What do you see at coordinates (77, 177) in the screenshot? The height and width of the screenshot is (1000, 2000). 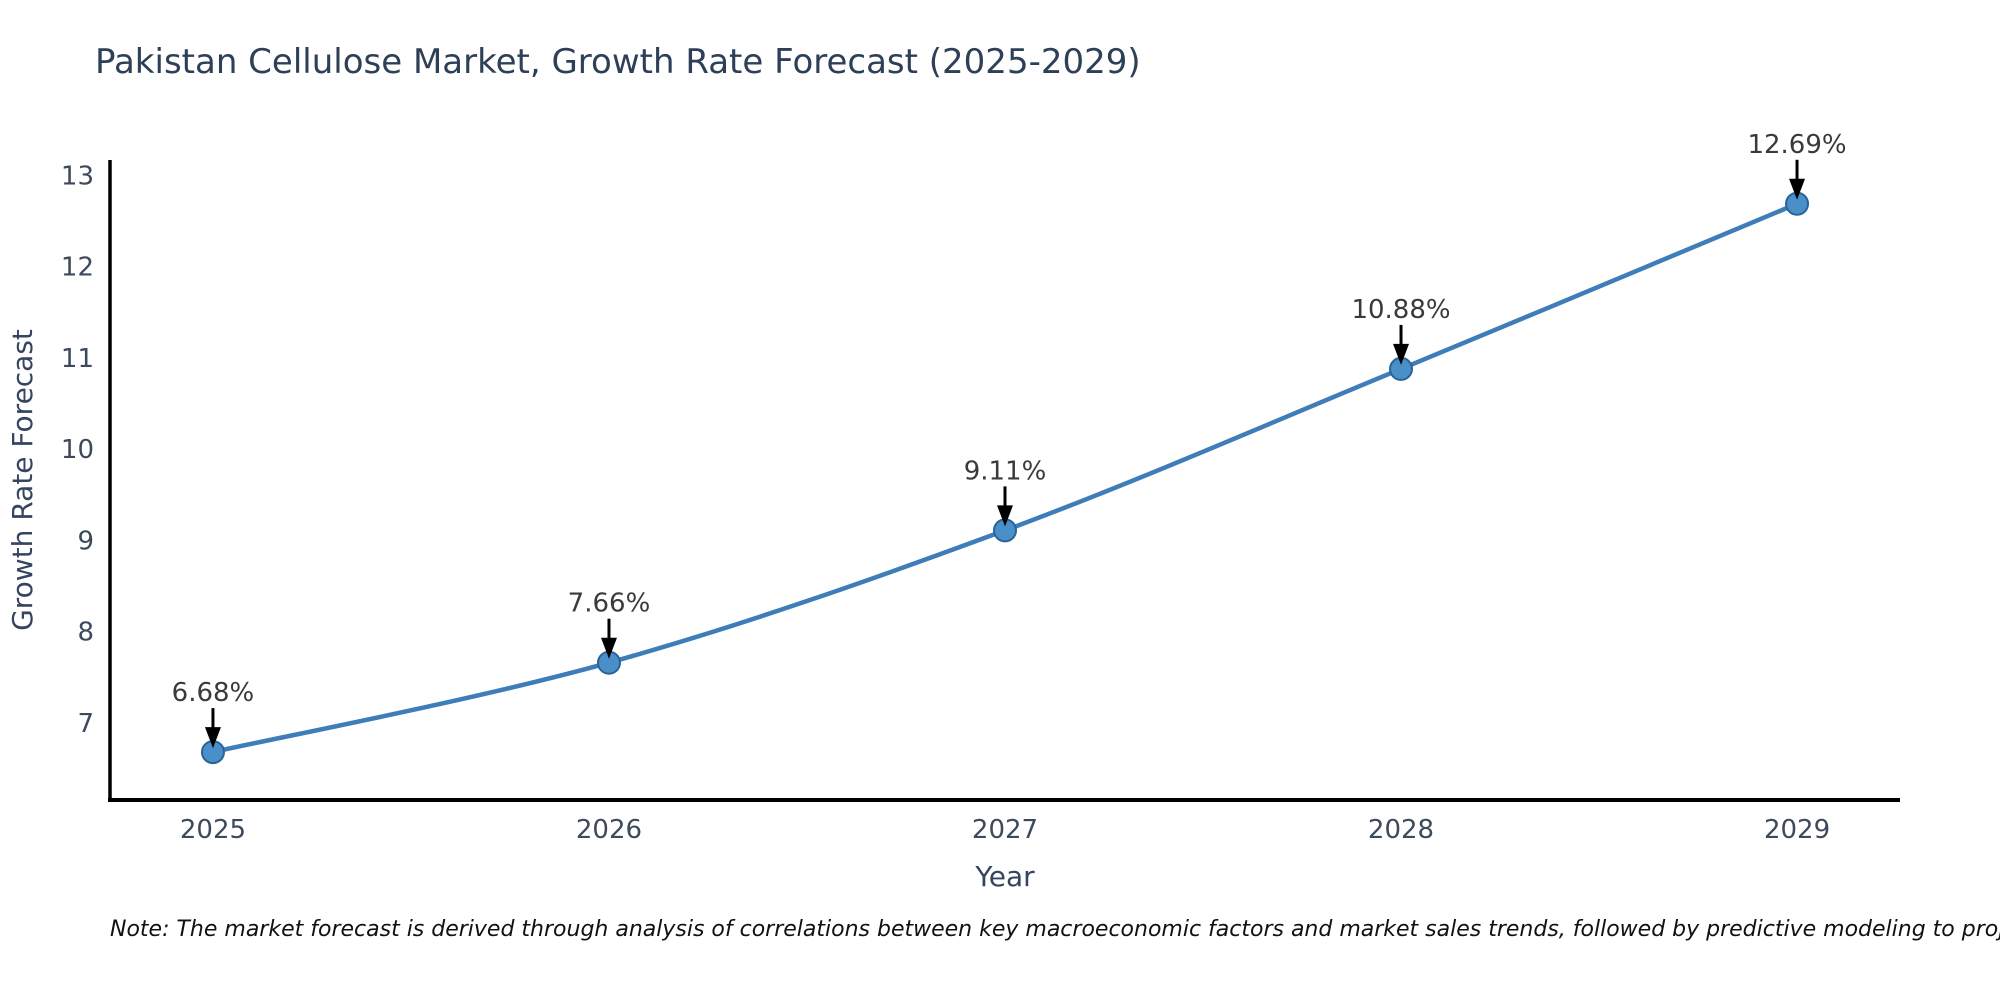 I see `y-tick-label: 13` at bounding box center [77, 177].